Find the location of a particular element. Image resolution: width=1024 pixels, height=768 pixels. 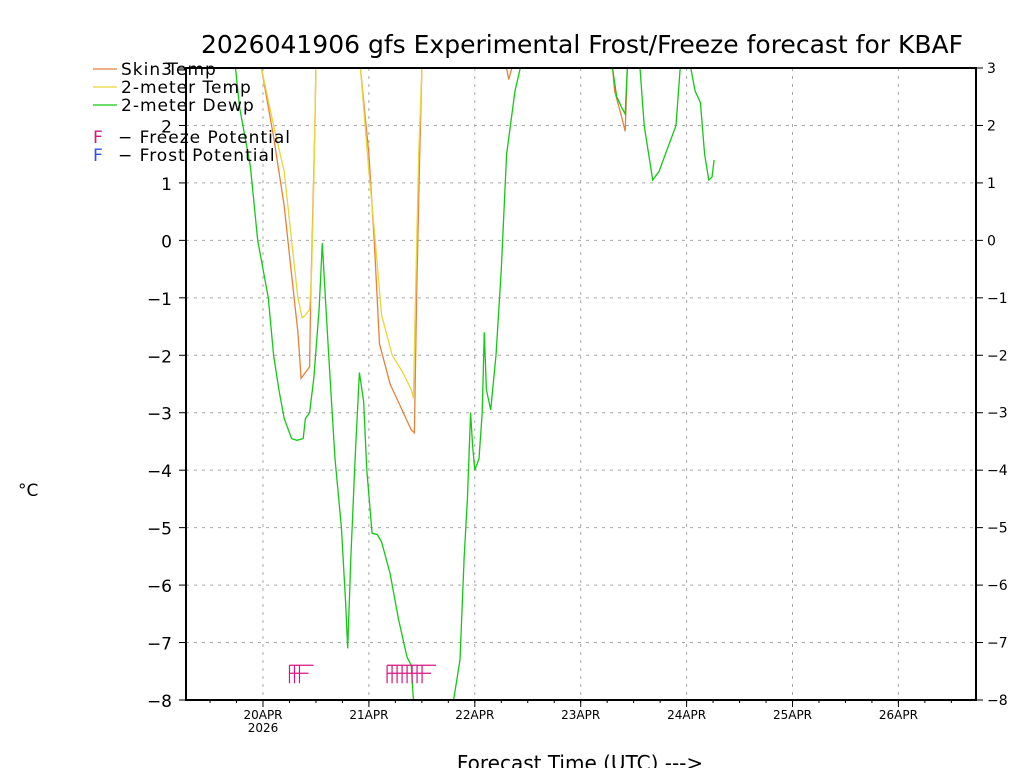

y-tick-label: −8 is located at coordinates (159, 702).